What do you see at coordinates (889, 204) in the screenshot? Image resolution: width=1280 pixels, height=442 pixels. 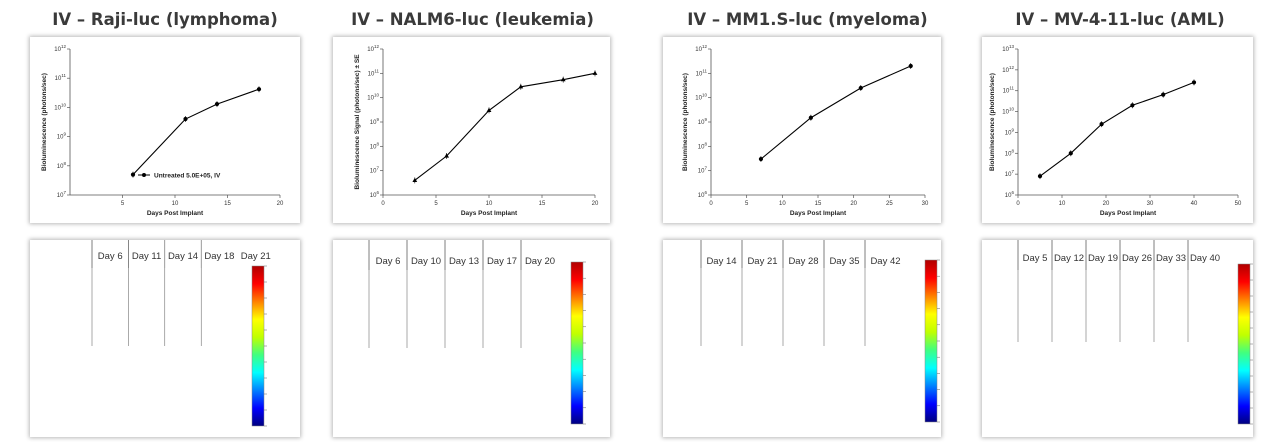 I see `x-tick-label: 25` at bounding box center [889, 204].